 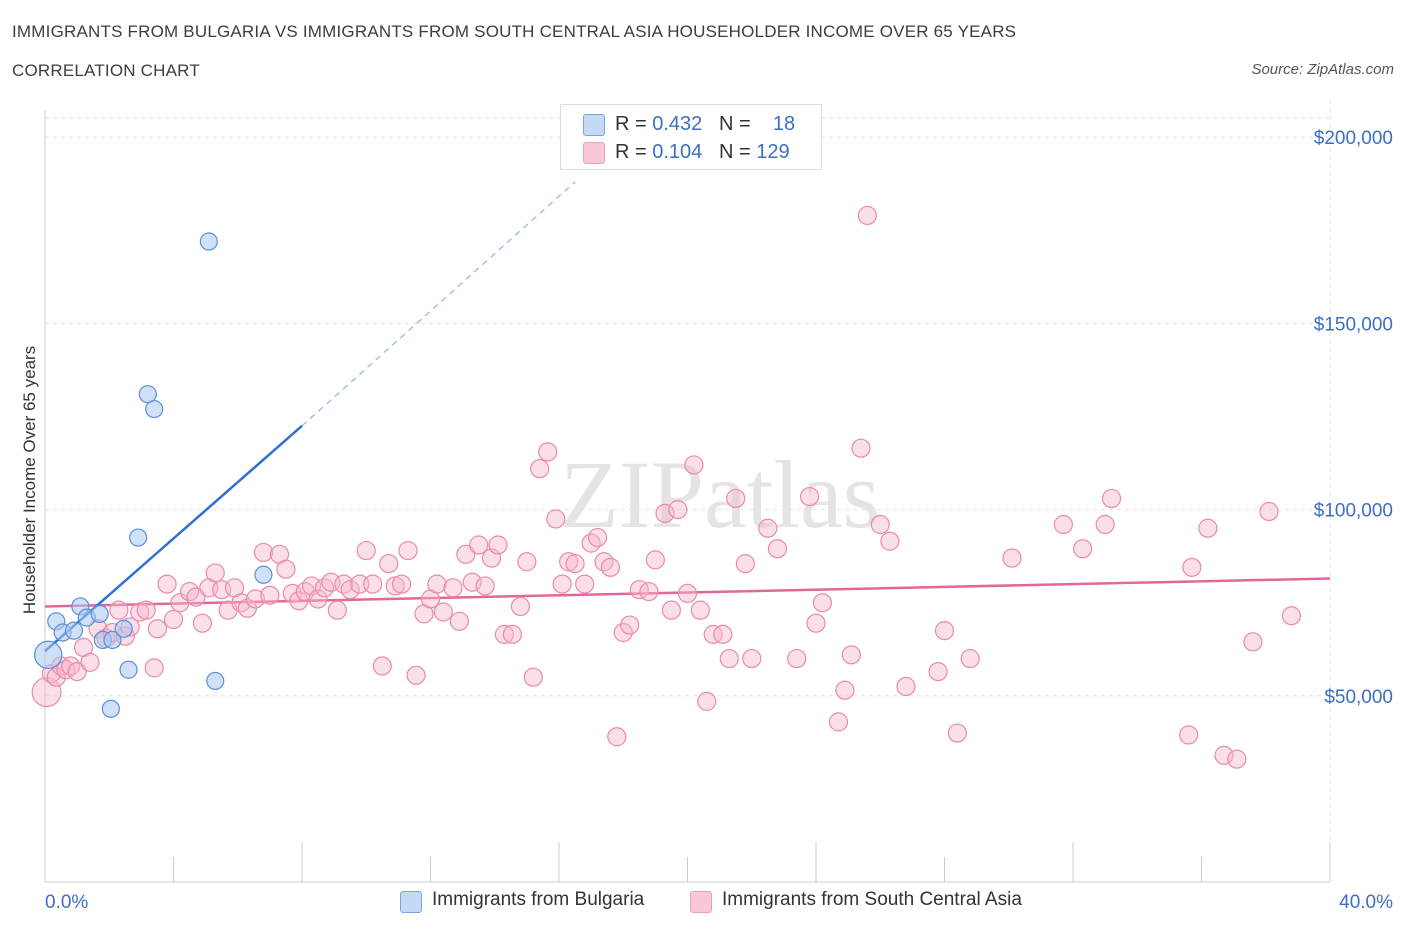 I want to click on x-tick-label: 40.0%, so click(x=1366, y=902).